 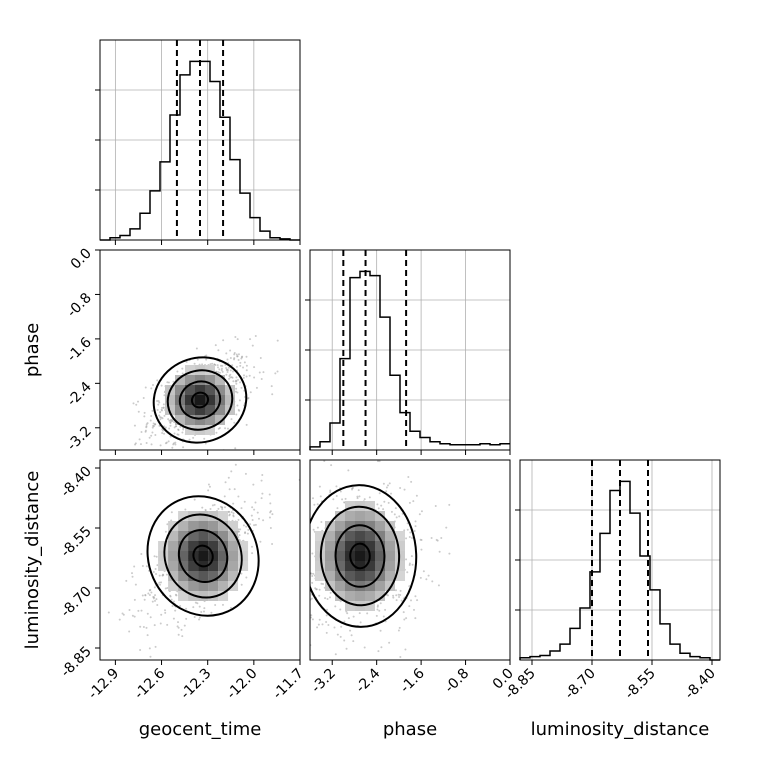 What do you see at coordinates (203, 560) in the screenshot?
I see `panel-content` at bounding box center [203, 560].